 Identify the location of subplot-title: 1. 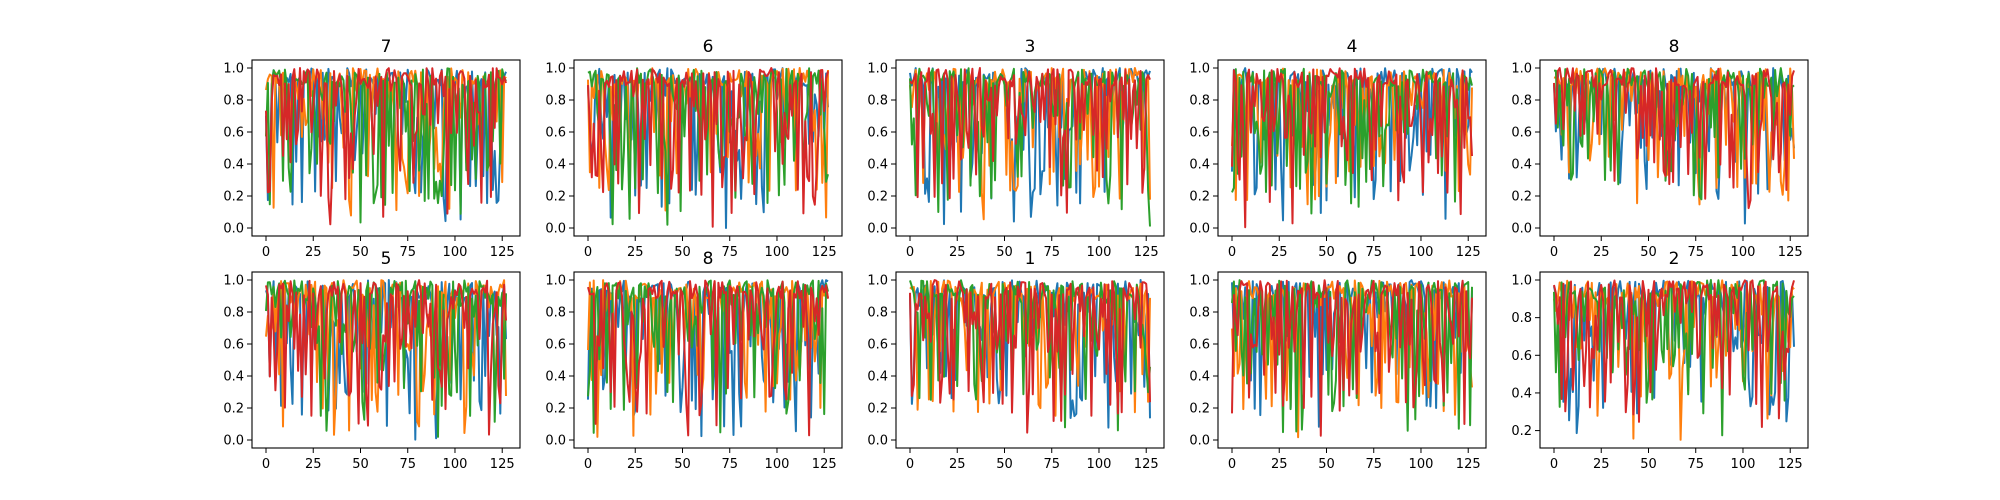
(1030, 259).